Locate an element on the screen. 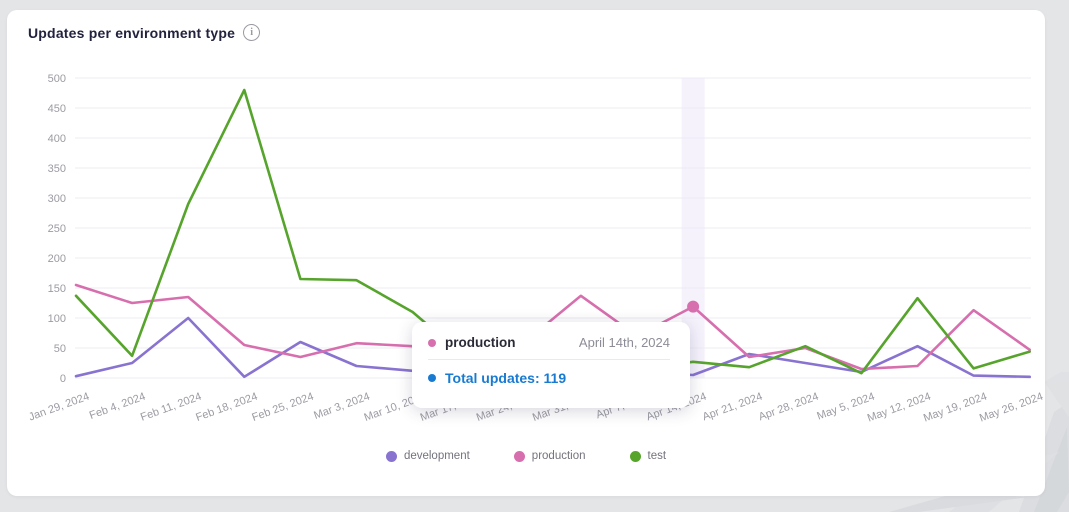 Image resolution: width=1069 pixels, height=512 pixels. y-axis-tick-label: 150 is located at coordinates (57, 289).